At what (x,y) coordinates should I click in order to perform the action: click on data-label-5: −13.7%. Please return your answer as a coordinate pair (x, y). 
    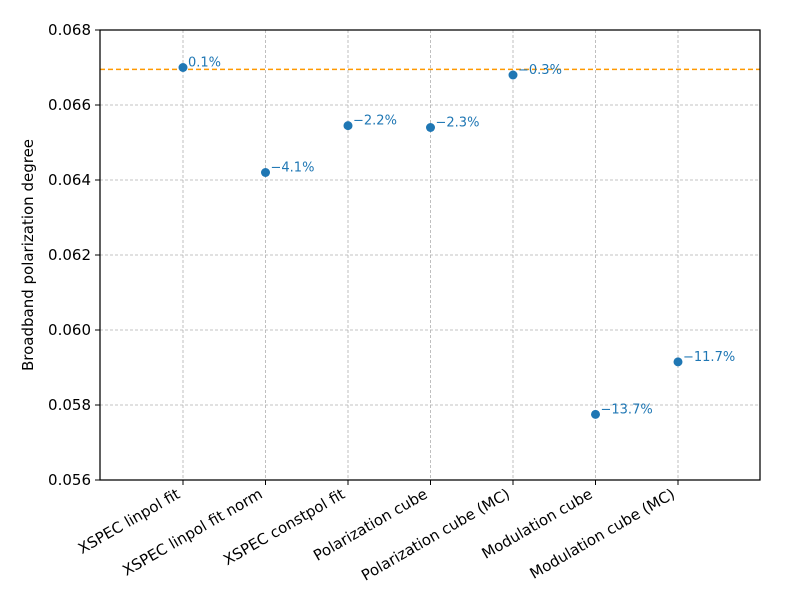
    Looking at the image, I should click on (627, 409).